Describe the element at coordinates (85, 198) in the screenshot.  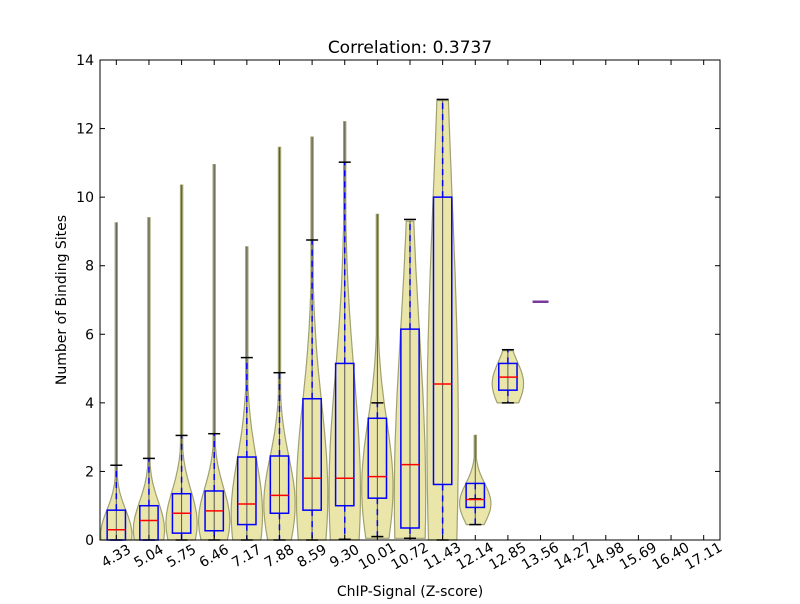
I see `y-tick-label: 10` at that location.